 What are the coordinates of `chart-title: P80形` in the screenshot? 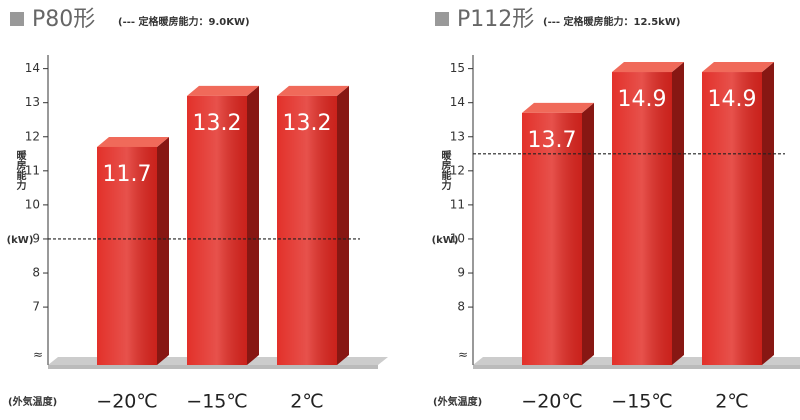 It's located at (63, 19).